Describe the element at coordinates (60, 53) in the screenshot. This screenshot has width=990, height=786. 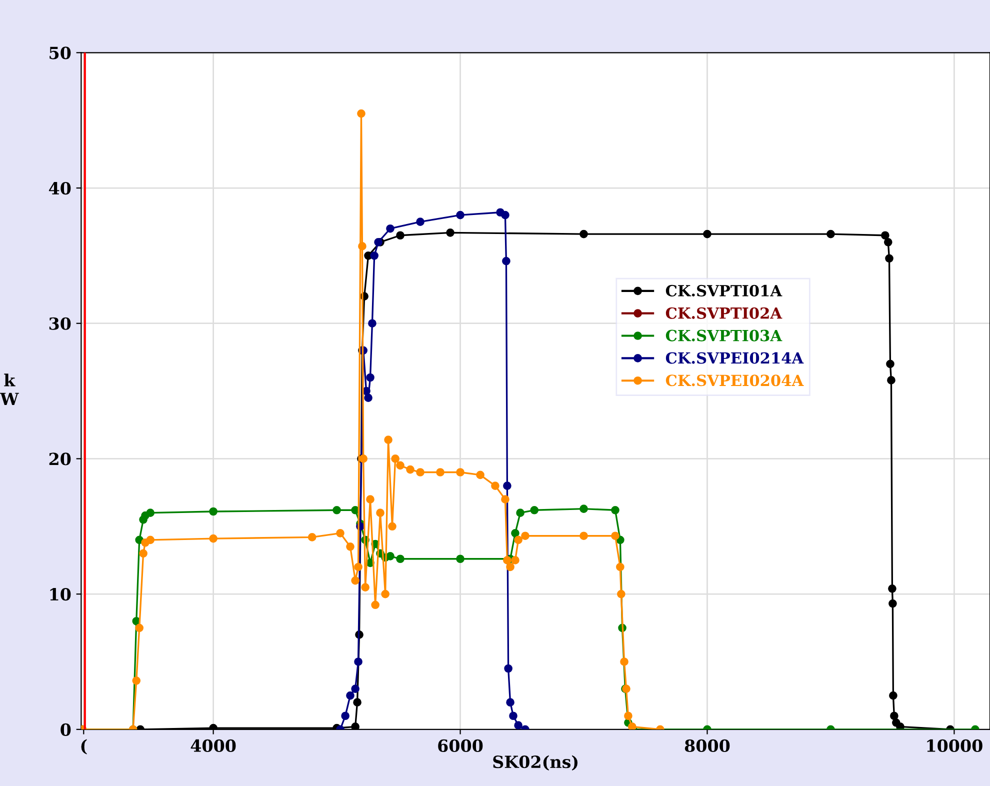
I see `y-tick-label: 50` at that location.